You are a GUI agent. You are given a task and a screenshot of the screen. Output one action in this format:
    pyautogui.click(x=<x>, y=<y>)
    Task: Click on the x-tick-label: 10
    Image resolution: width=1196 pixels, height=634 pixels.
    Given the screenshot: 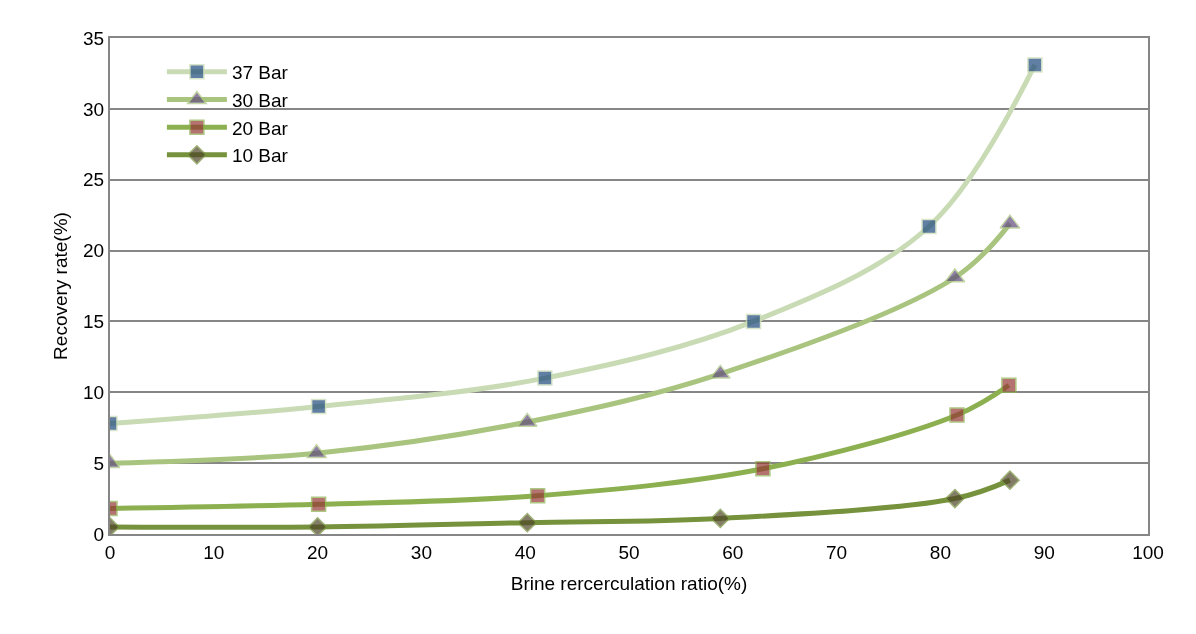 What is the action you would take?
    pyautogui.click(x=214, y=552)
    